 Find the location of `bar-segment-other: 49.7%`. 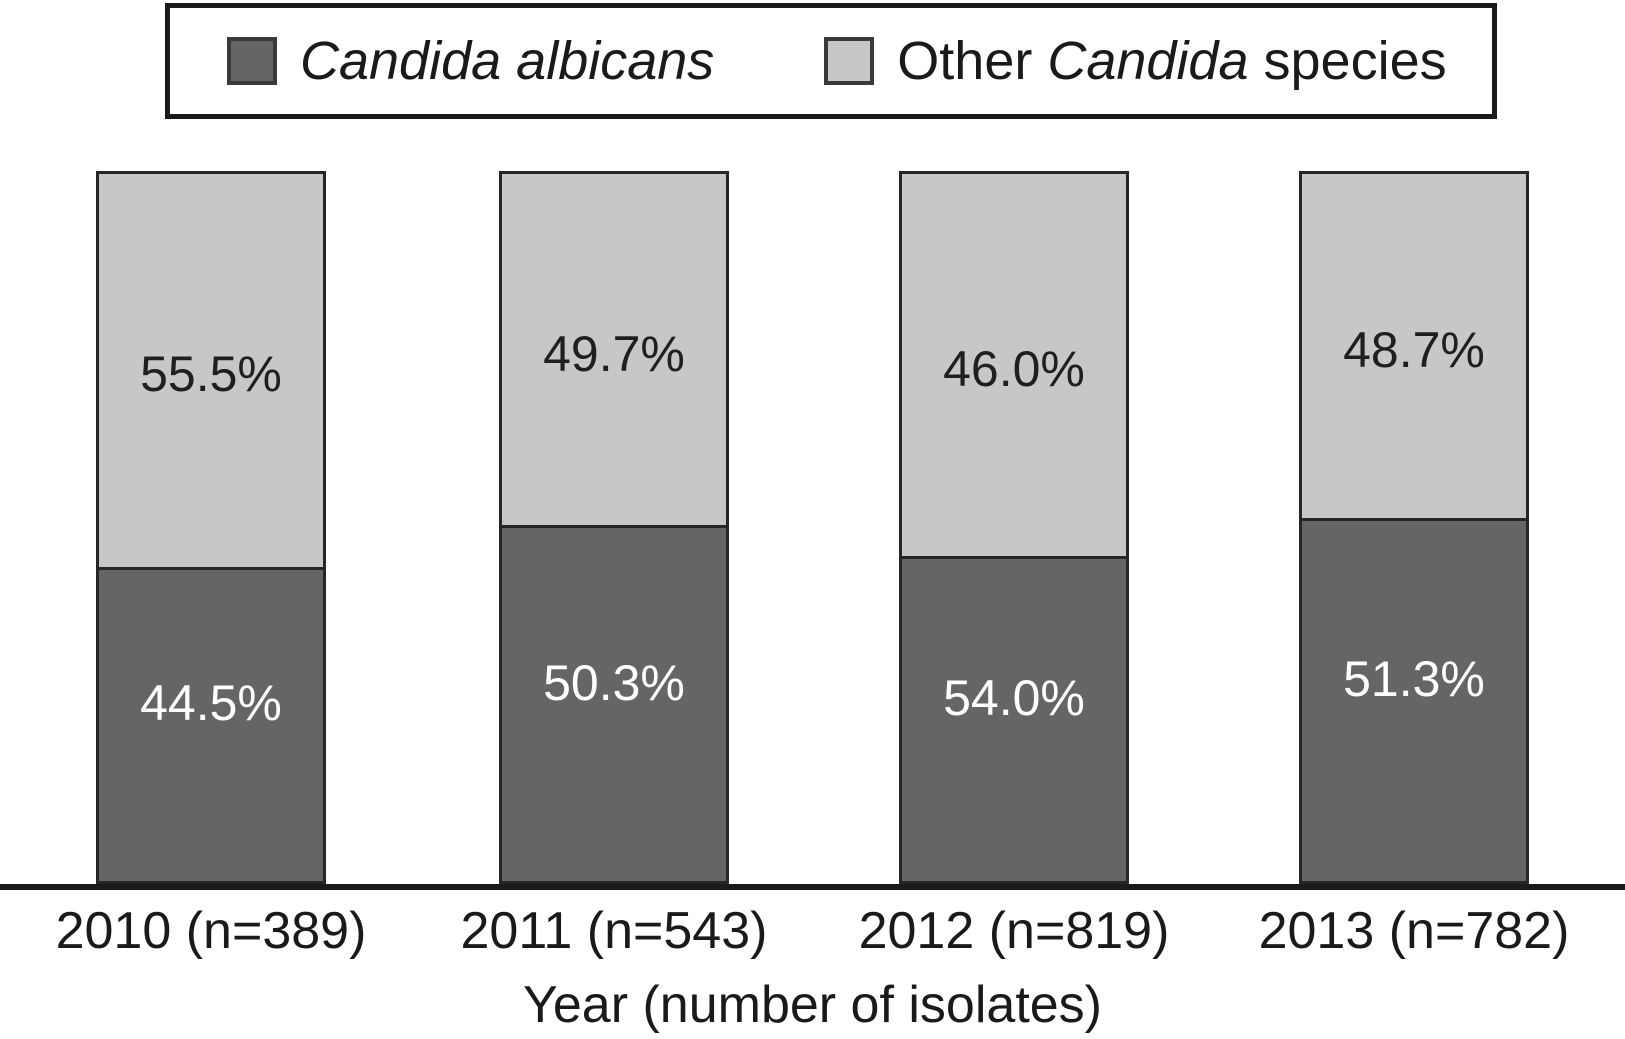

bar-segment-other: 49.7% is located at coordinates (614, 350).